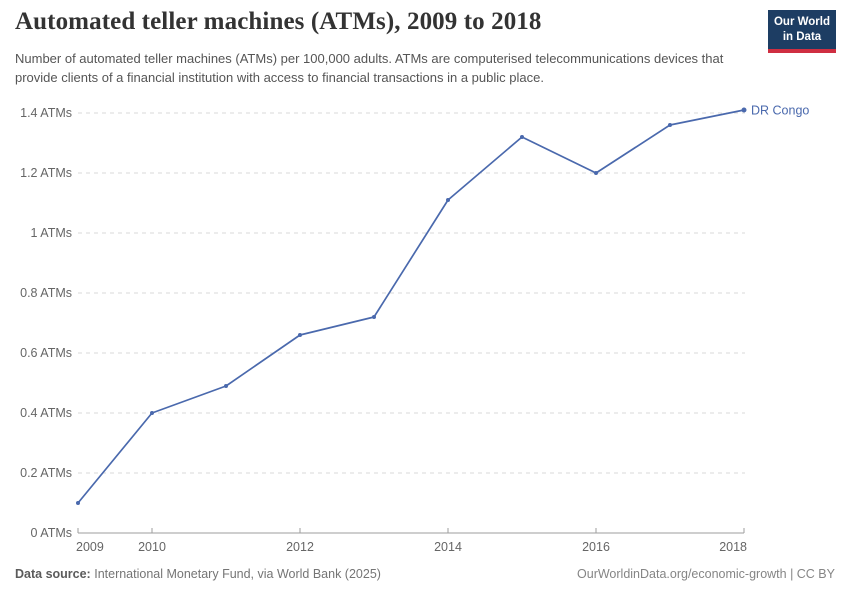 The height and width of the screenshot is (600, 850). What do you see at coordinates (90, 547) in the screenshot?
I see `x-axis-label: 2009` at bounding box center [90, 547].